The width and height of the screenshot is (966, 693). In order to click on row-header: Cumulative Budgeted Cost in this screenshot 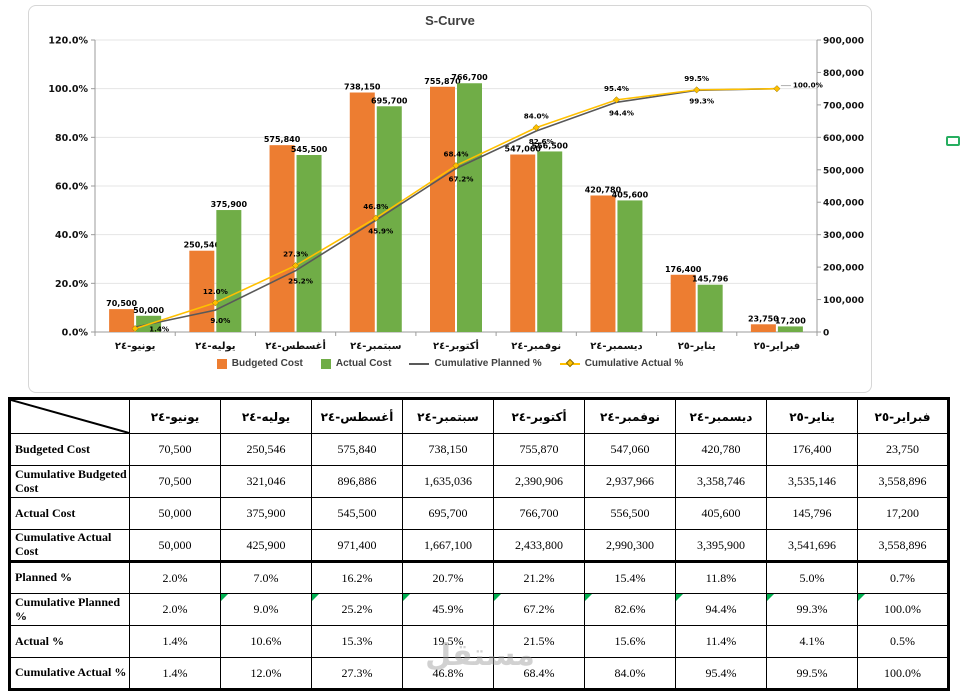, I will do `click(69, 481)`.